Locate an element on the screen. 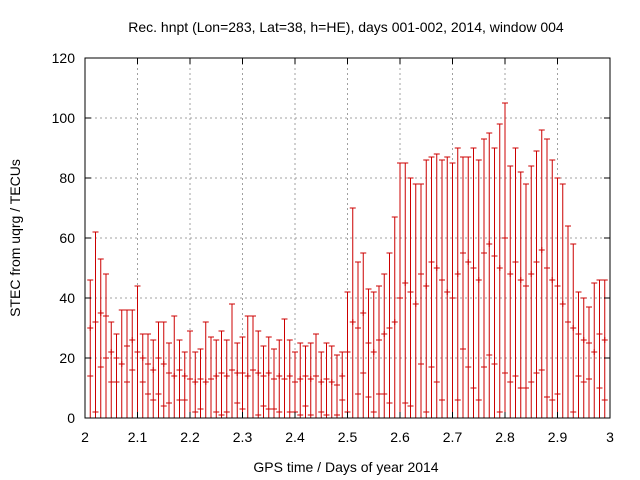 The image size is (640, 480). x-tick-label: 2.5 is located at coordinates (348, 437).